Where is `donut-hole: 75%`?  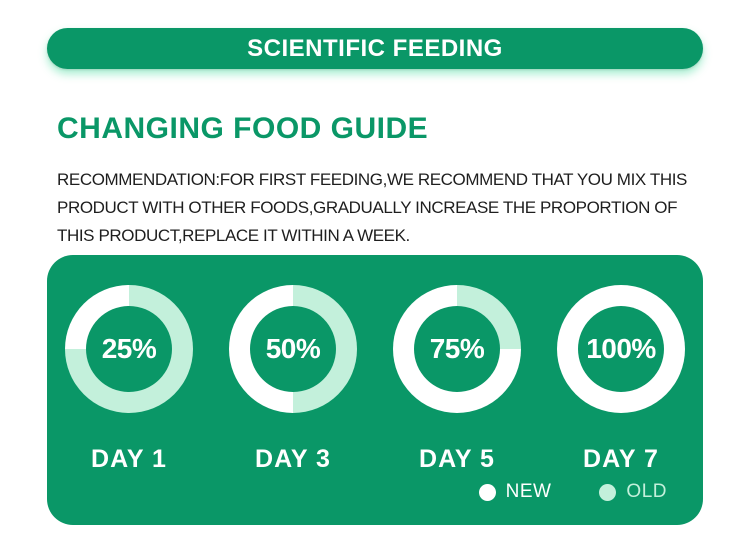
donut-hole: 75% is located at coordinates (457, 349).